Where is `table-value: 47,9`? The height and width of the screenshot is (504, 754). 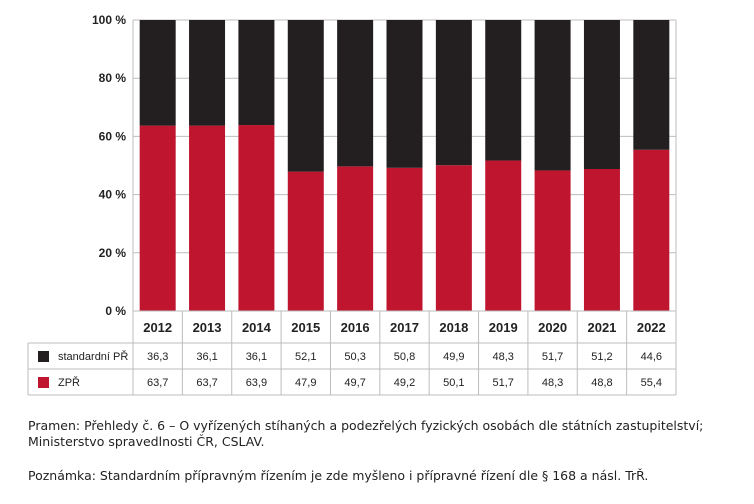
table-value: 47,9 is located at coordinates (305, 383).